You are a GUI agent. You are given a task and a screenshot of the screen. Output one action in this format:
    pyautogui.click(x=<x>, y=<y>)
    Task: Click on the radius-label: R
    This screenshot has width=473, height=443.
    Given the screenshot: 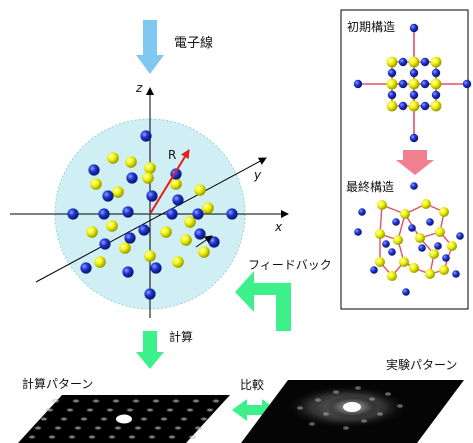 What is the action you would take?
    pyautogui.click(x=172, y=155)
    